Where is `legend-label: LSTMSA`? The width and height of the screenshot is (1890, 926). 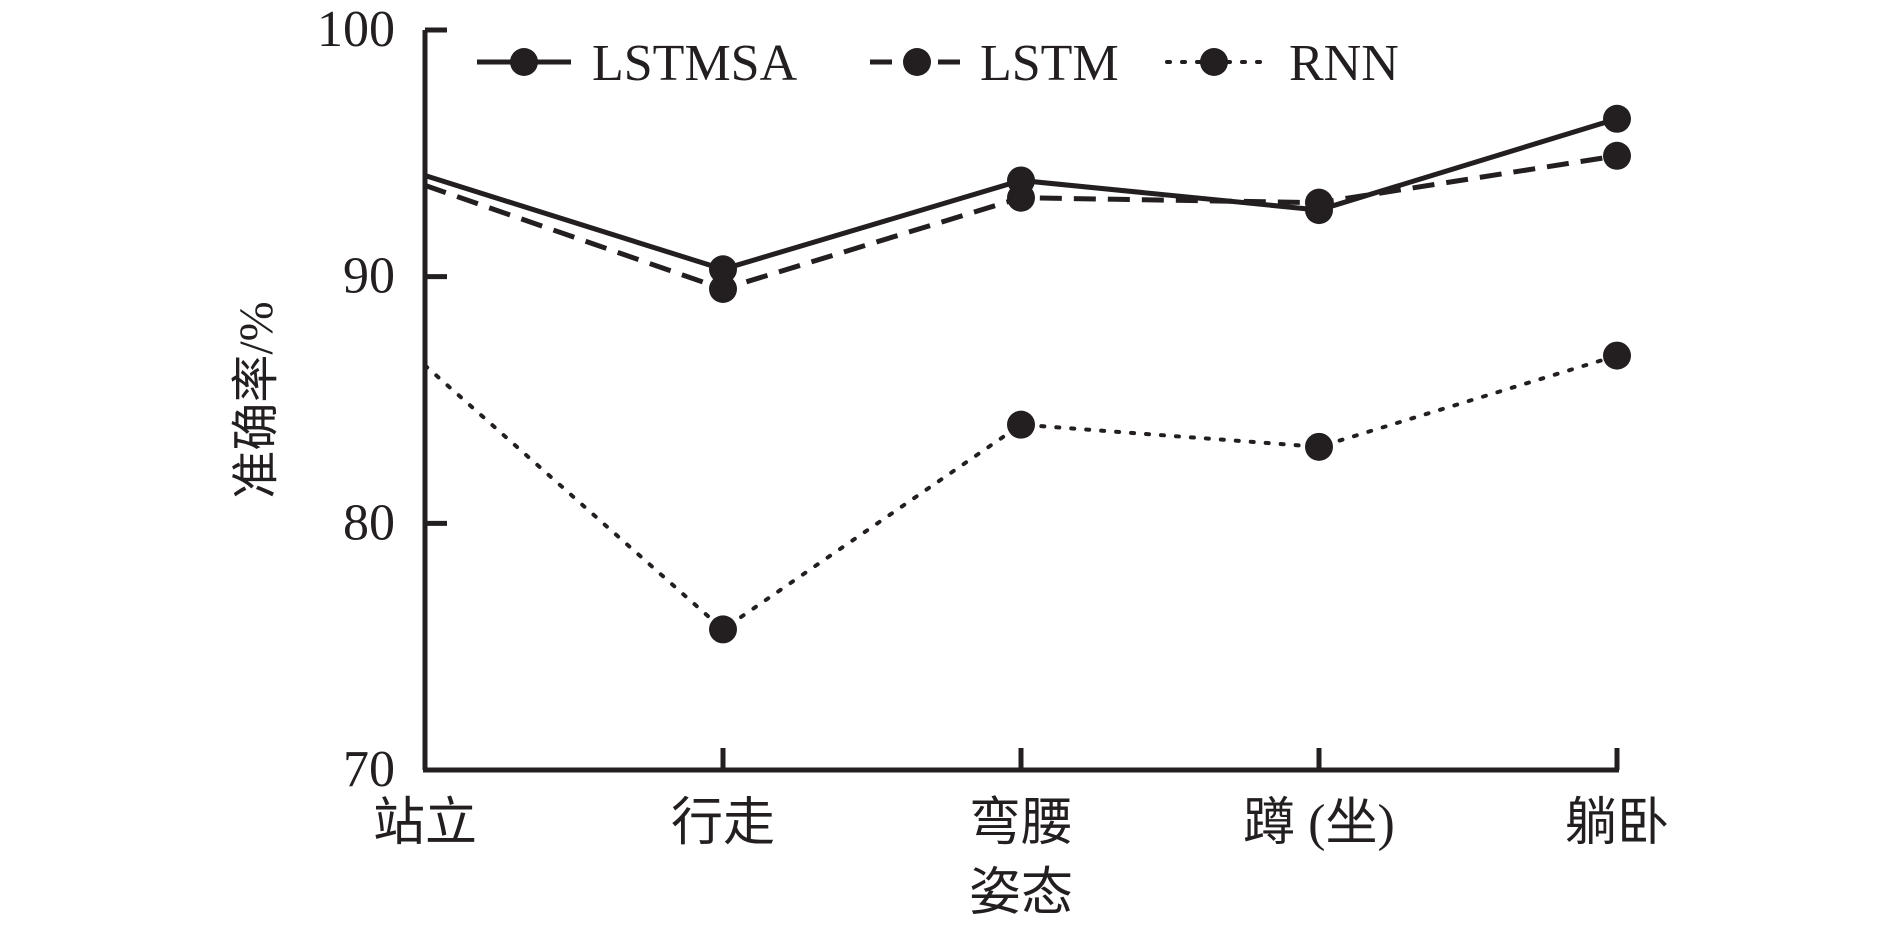 legend-label: LSTMSA is located at coordinates (695, 63).